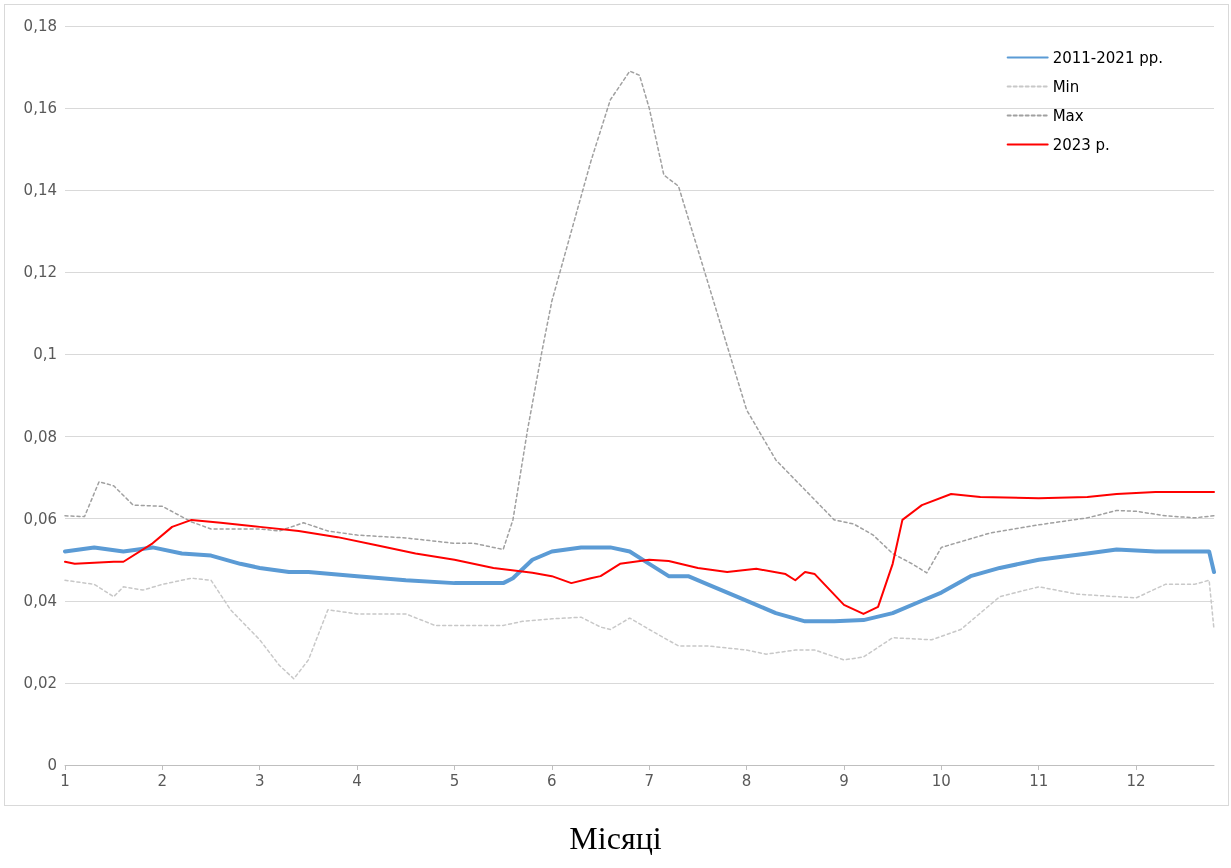  What do you see at coordinates (40, 272) in the screenshot?
I see `y-tick-label: 0,12` at bounding box center [40, 272].